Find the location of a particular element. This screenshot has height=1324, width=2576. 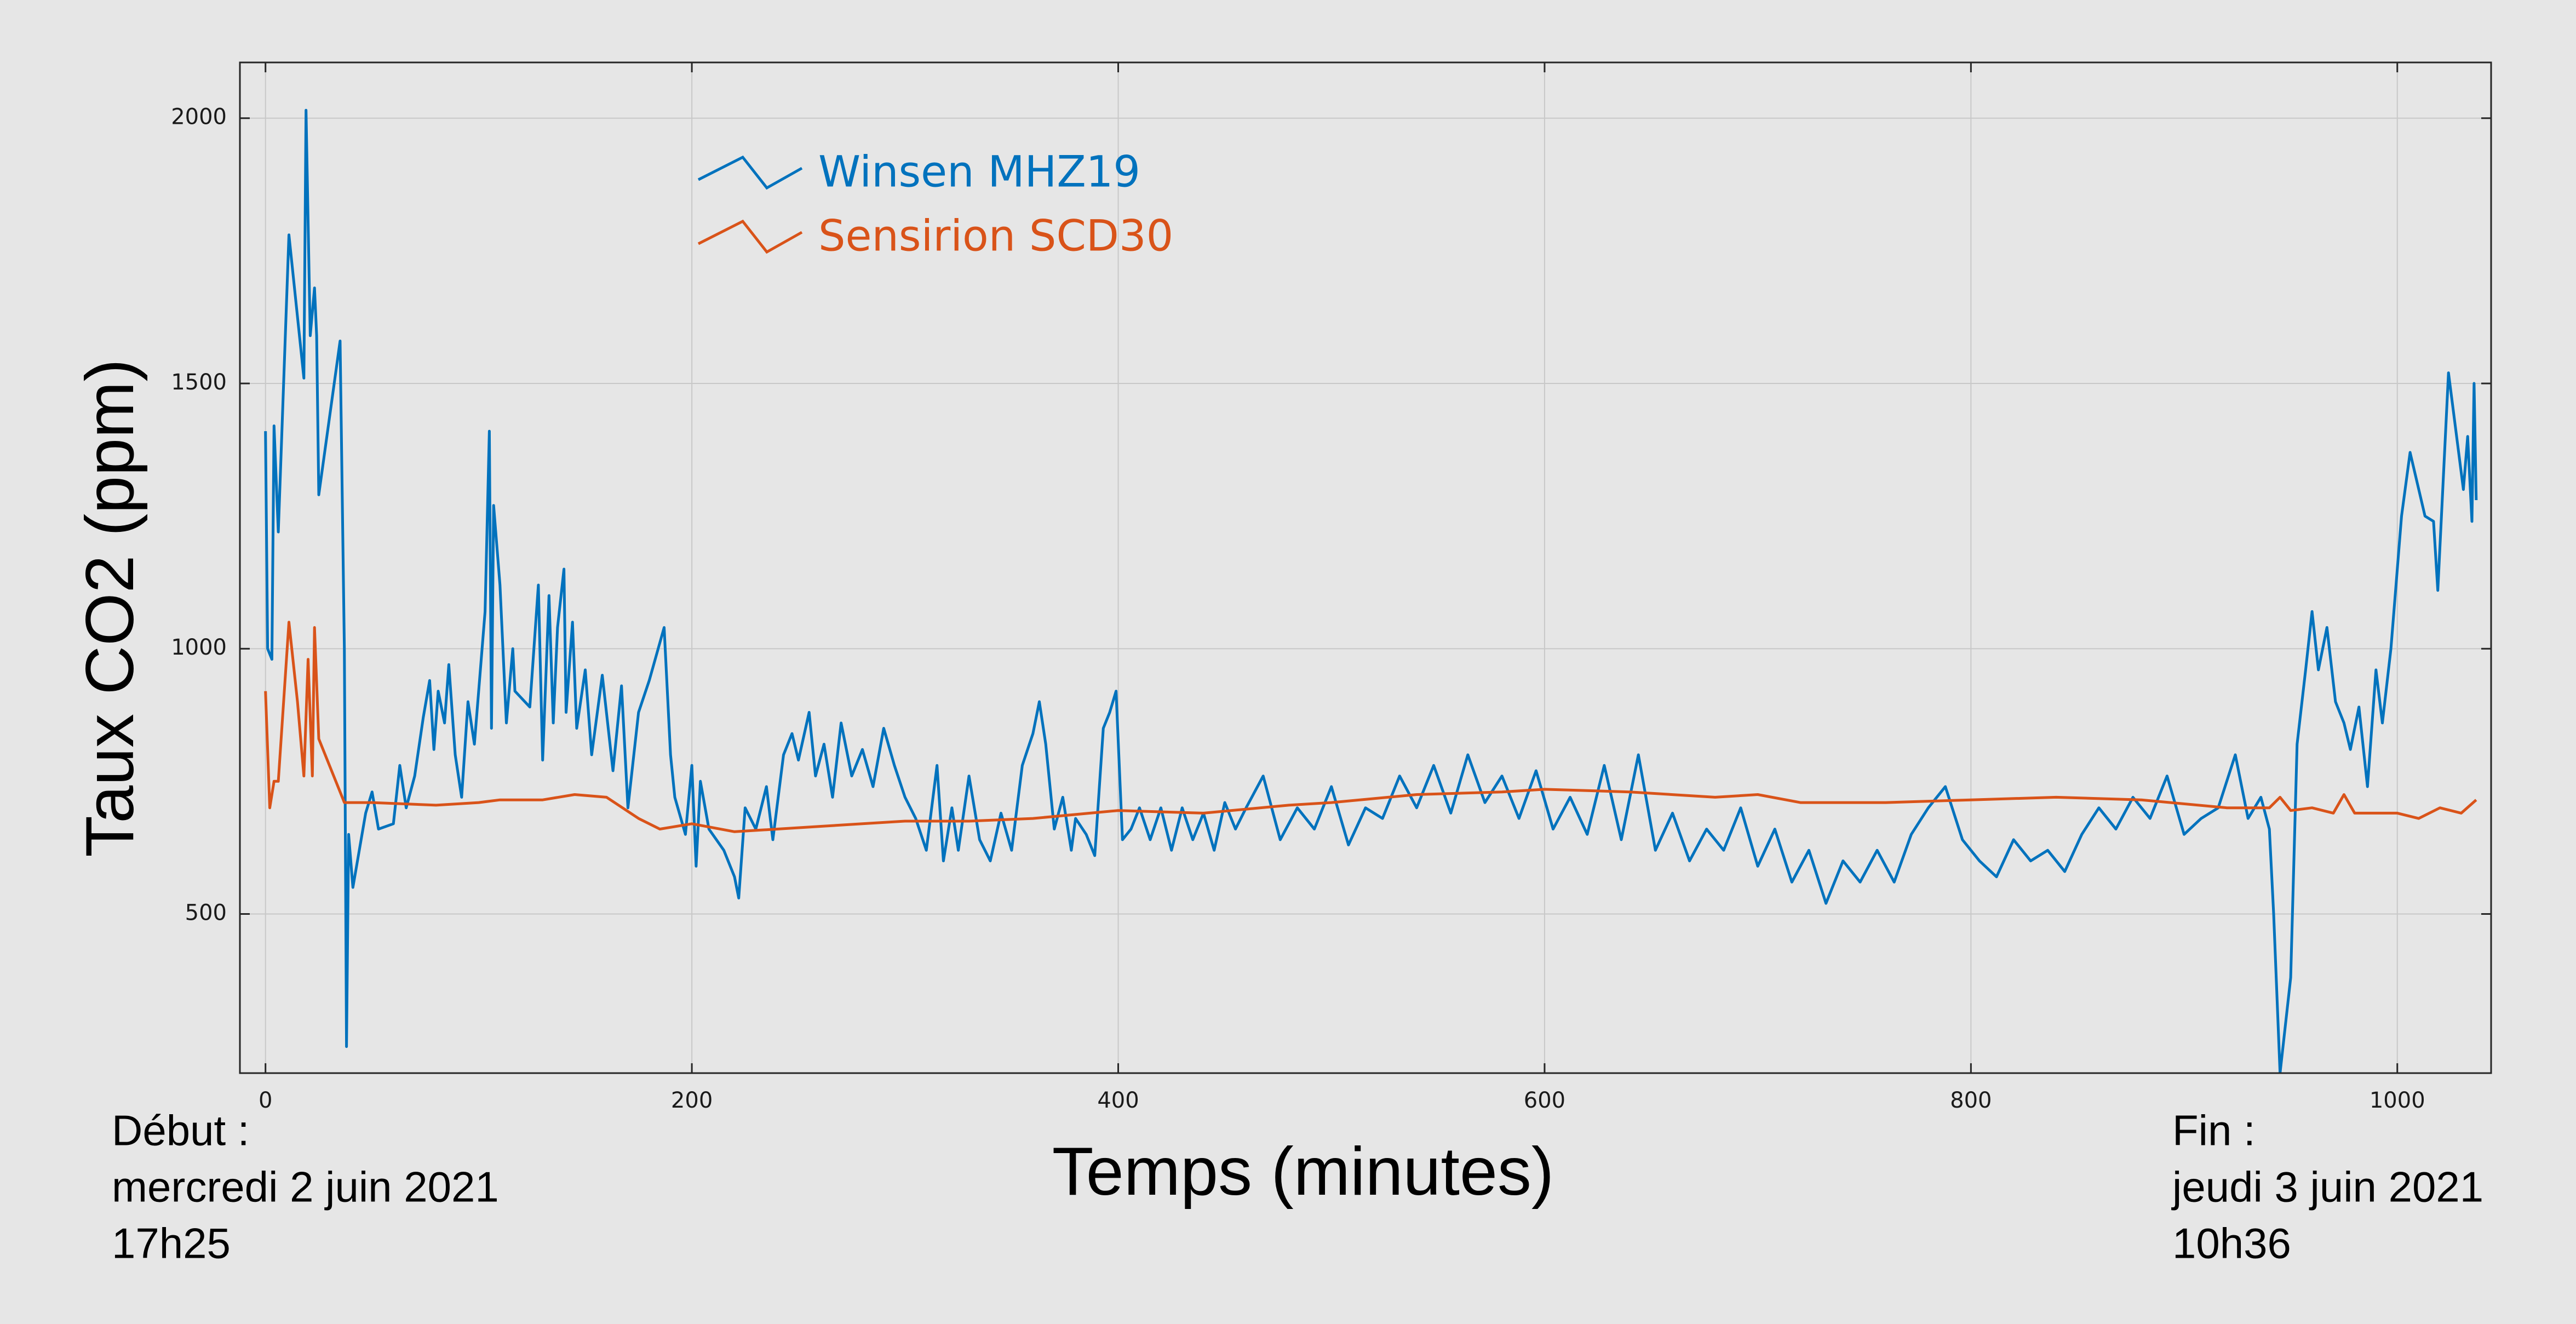

x-tick-label: 800 is located at coordinates (1971, 1100).